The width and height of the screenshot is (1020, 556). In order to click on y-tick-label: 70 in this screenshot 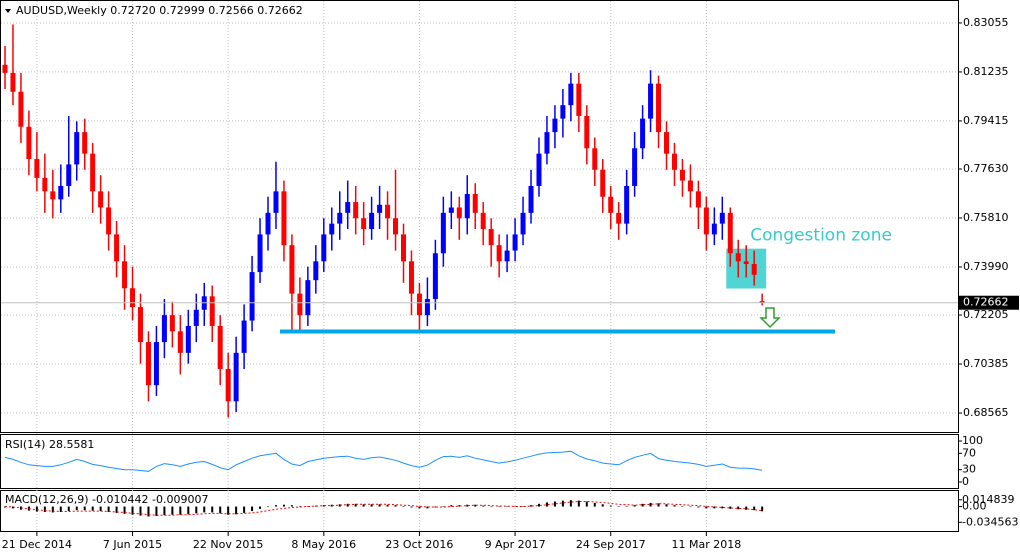, I will do `click(969, 452)`.